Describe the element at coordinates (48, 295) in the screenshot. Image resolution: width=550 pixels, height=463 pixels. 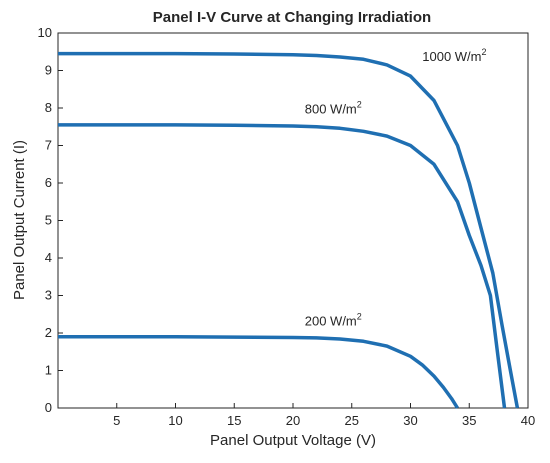
I see `y-tick-label: 3` at that location.